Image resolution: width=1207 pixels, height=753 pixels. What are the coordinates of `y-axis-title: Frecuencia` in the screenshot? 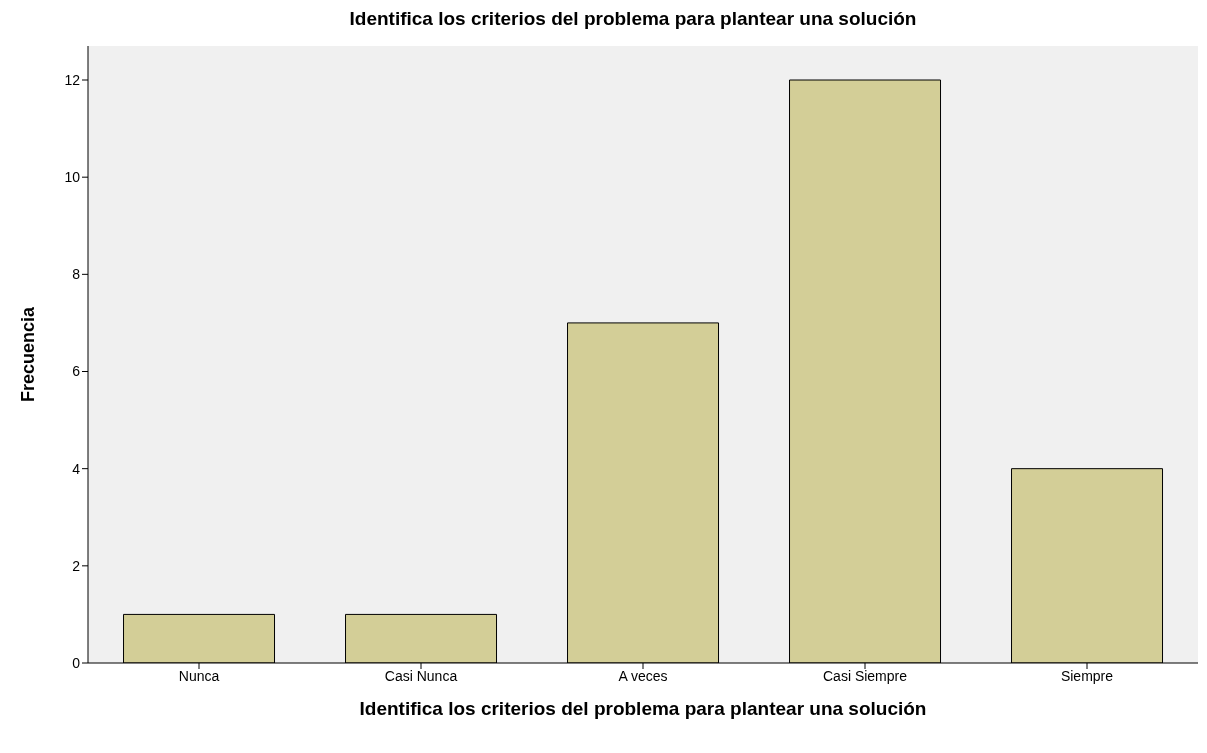 It's located at (28, 354).